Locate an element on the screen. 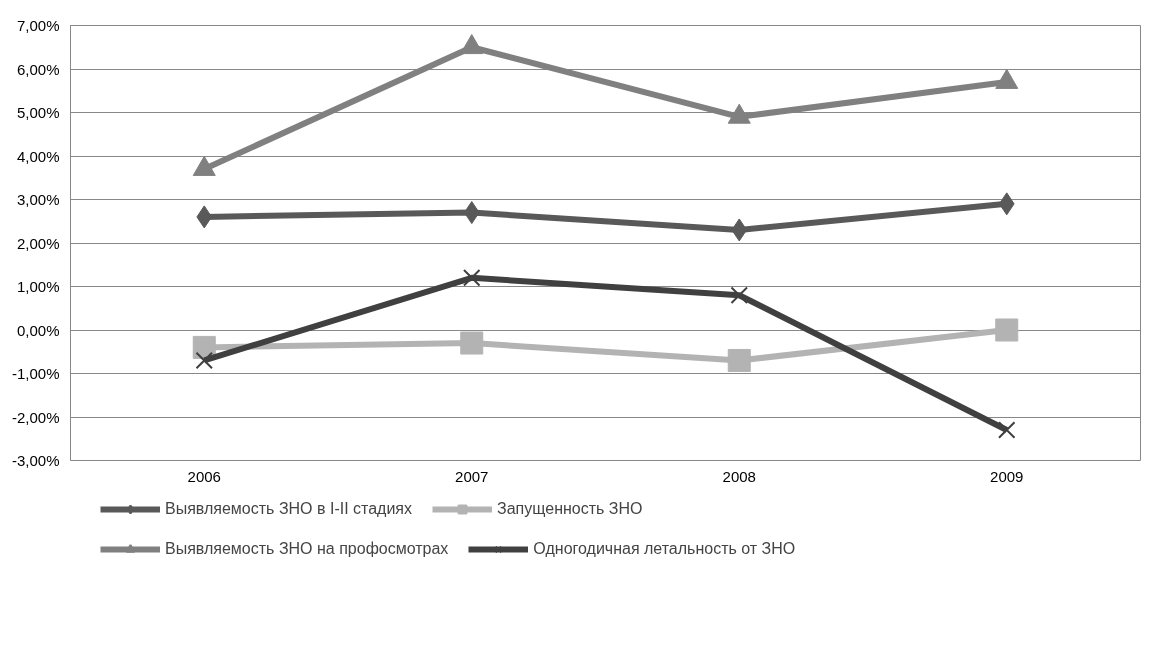  legend-label: Выявляемость ЗНО на профосмотрах is located at coordinates (307, 549).